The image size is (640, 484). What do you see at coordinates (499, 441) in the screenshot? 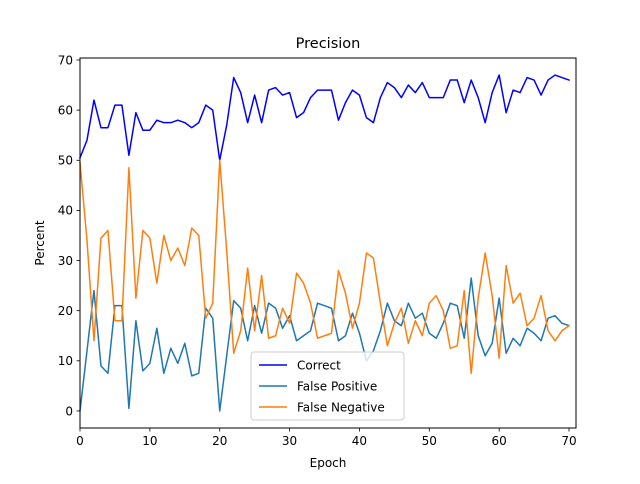
I see `x-tick-label: 60` at bounding box center [499, 441].